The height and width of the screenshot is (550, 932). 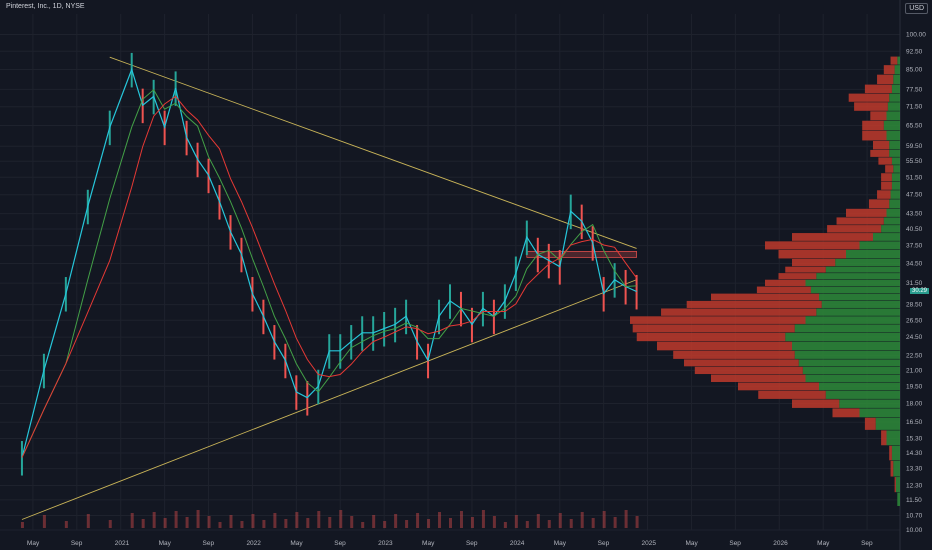 What do you see at coordinates (914, 246) in the screenshot?
I see `y-tick-label: 37.50` at bounding box center [914, 246].